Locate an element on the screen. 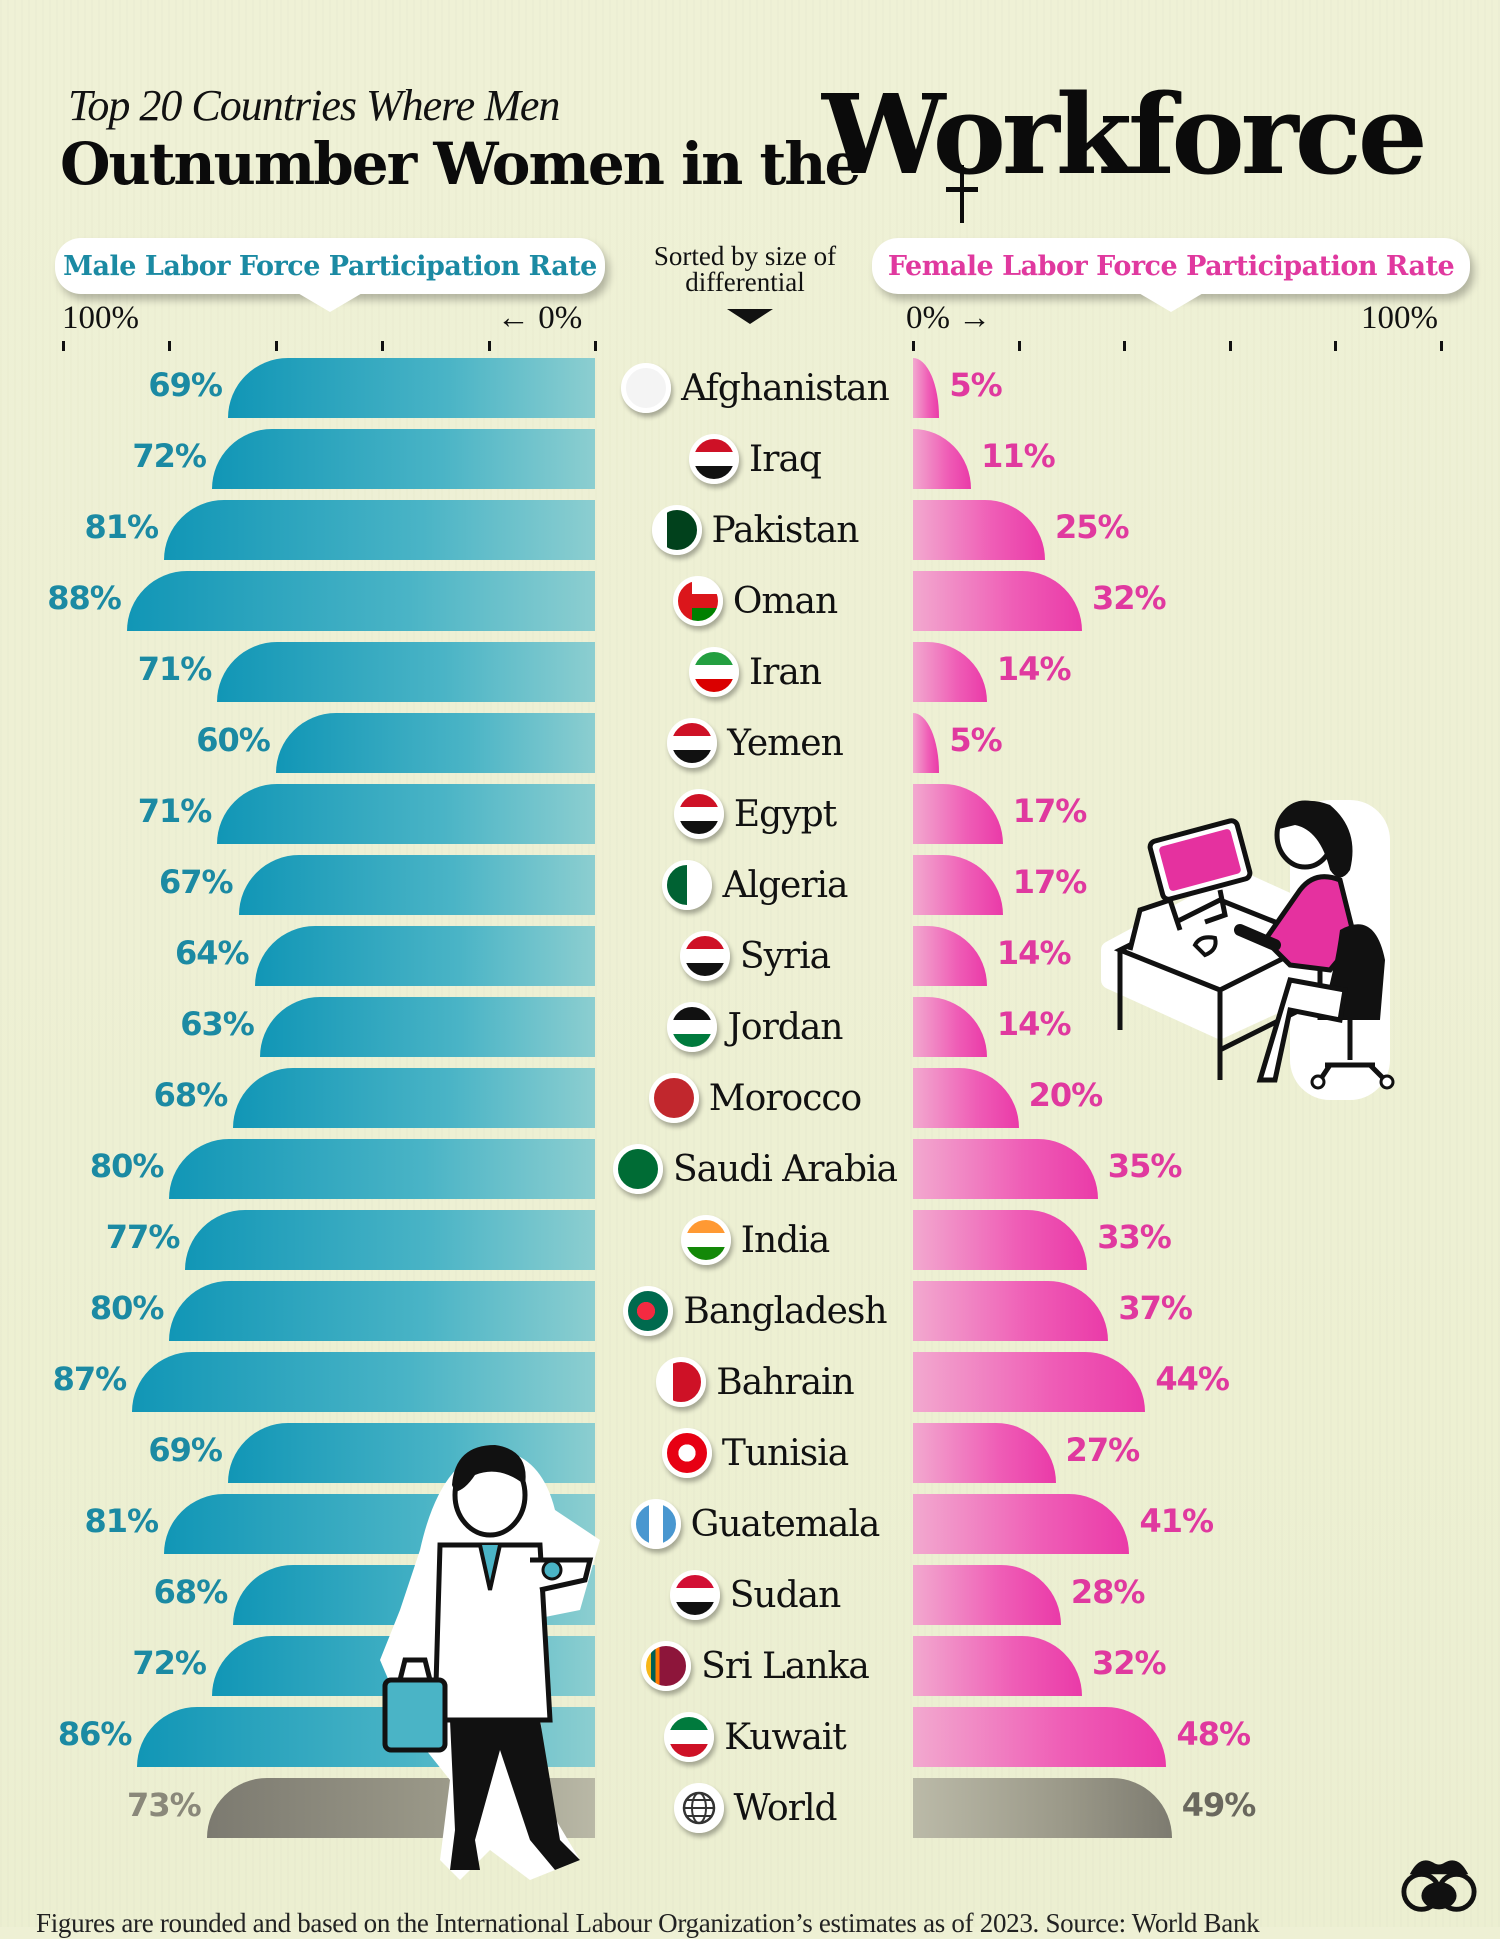 The image size is (1500, 1939). country-label: Bahrain is located at coordinates (755, 1382).